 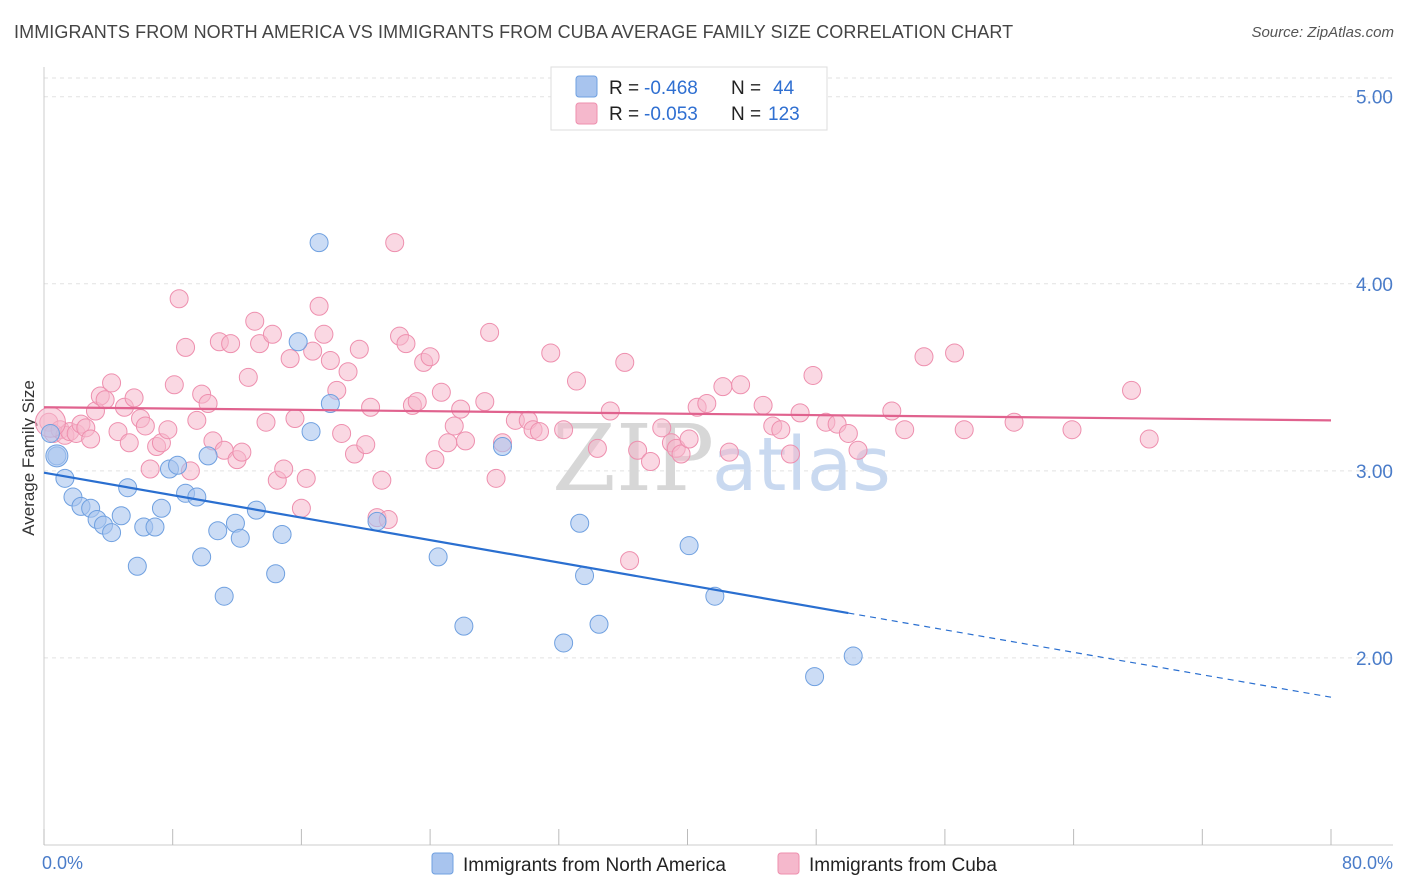 I want to click on legend-swatch-north-america, so click(x=586, y=86).